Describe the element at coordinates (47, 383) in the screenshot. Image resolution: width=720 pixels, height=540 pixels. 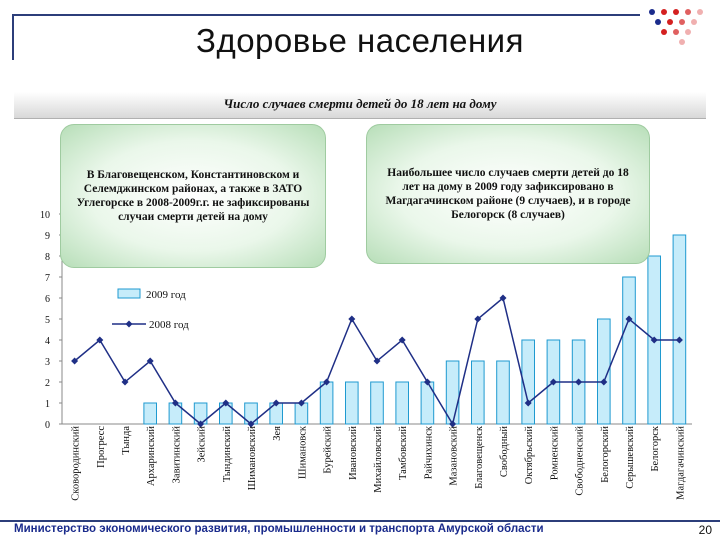
I see `y-tick-label: 2` at that location.